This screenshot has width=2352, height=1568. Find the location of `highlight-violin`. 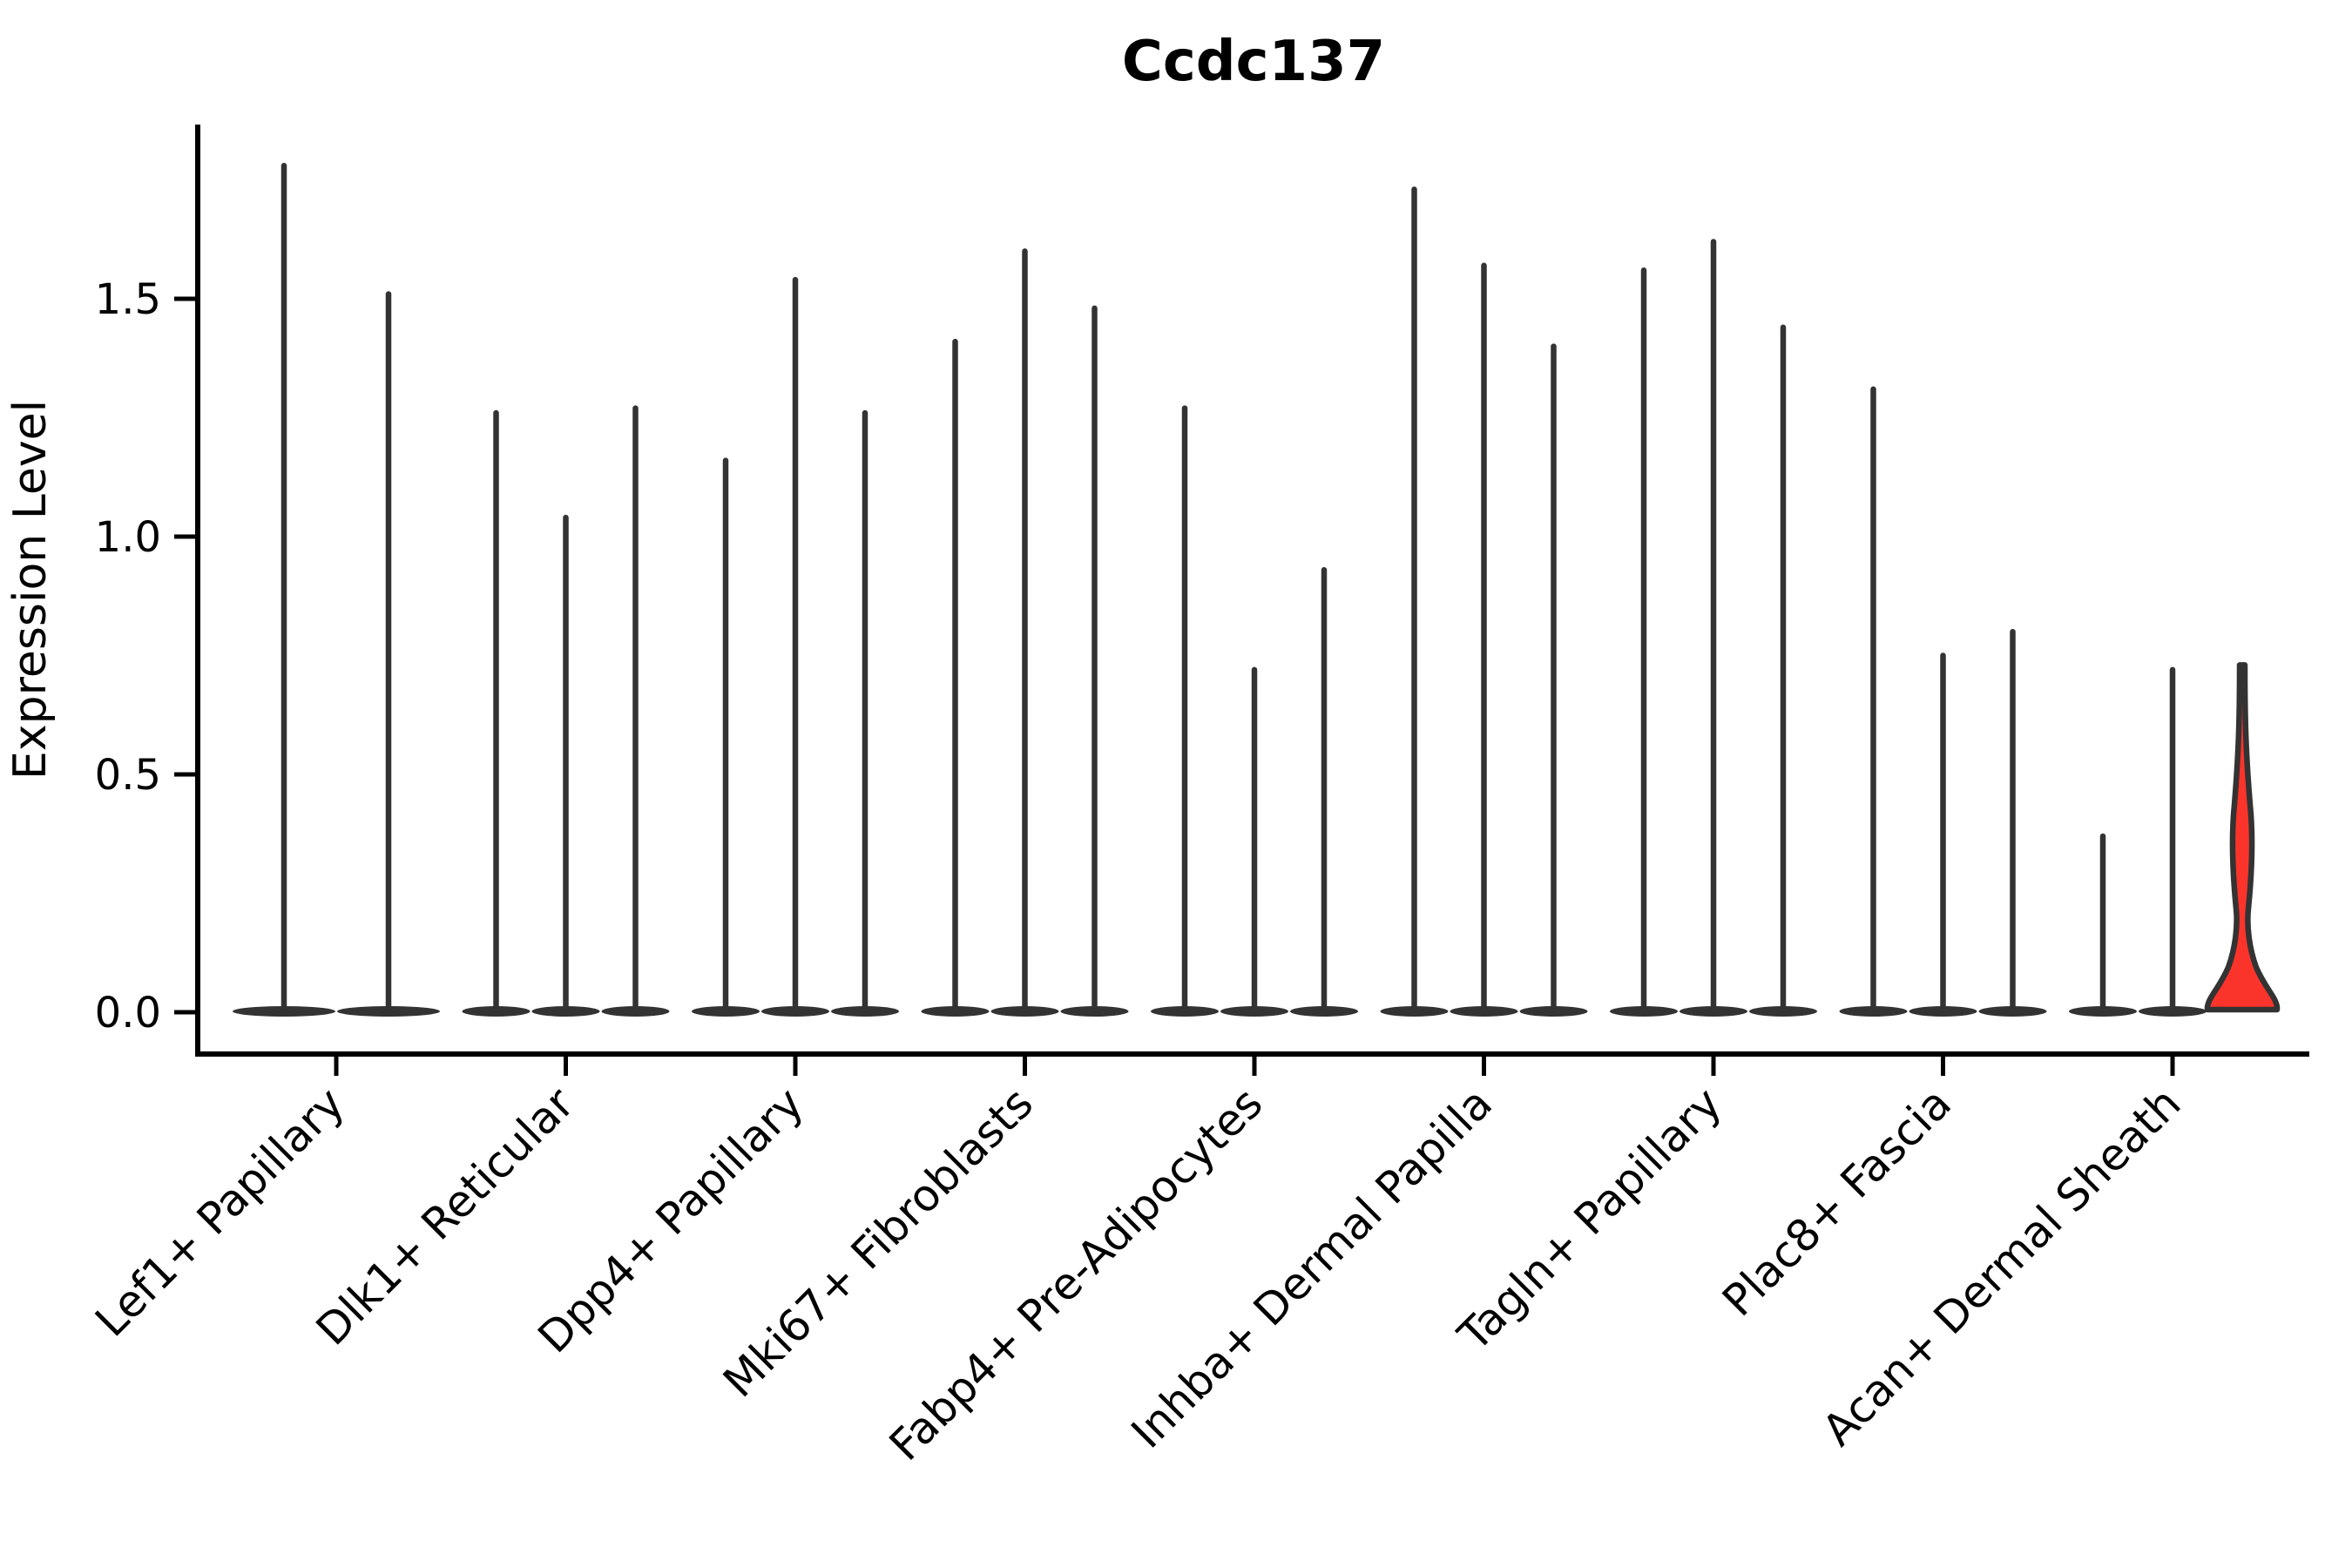

highlight-violin is located at coordinates (2242, 837).